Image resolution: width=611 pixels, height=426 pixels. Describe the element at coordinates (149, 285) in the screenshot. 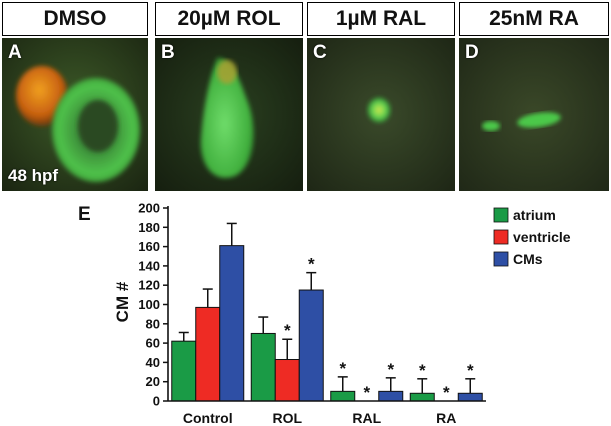

I see `y-tick-label: 120` at that location.